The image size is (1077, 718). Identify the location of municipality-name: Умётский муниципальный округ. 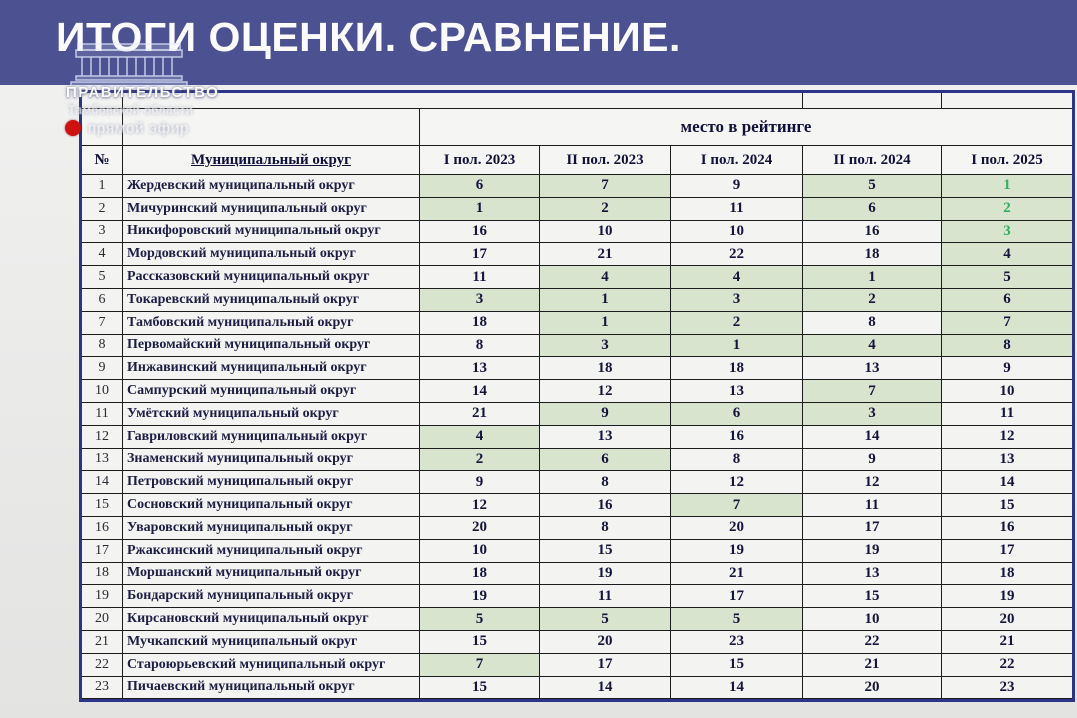
(271, 414).